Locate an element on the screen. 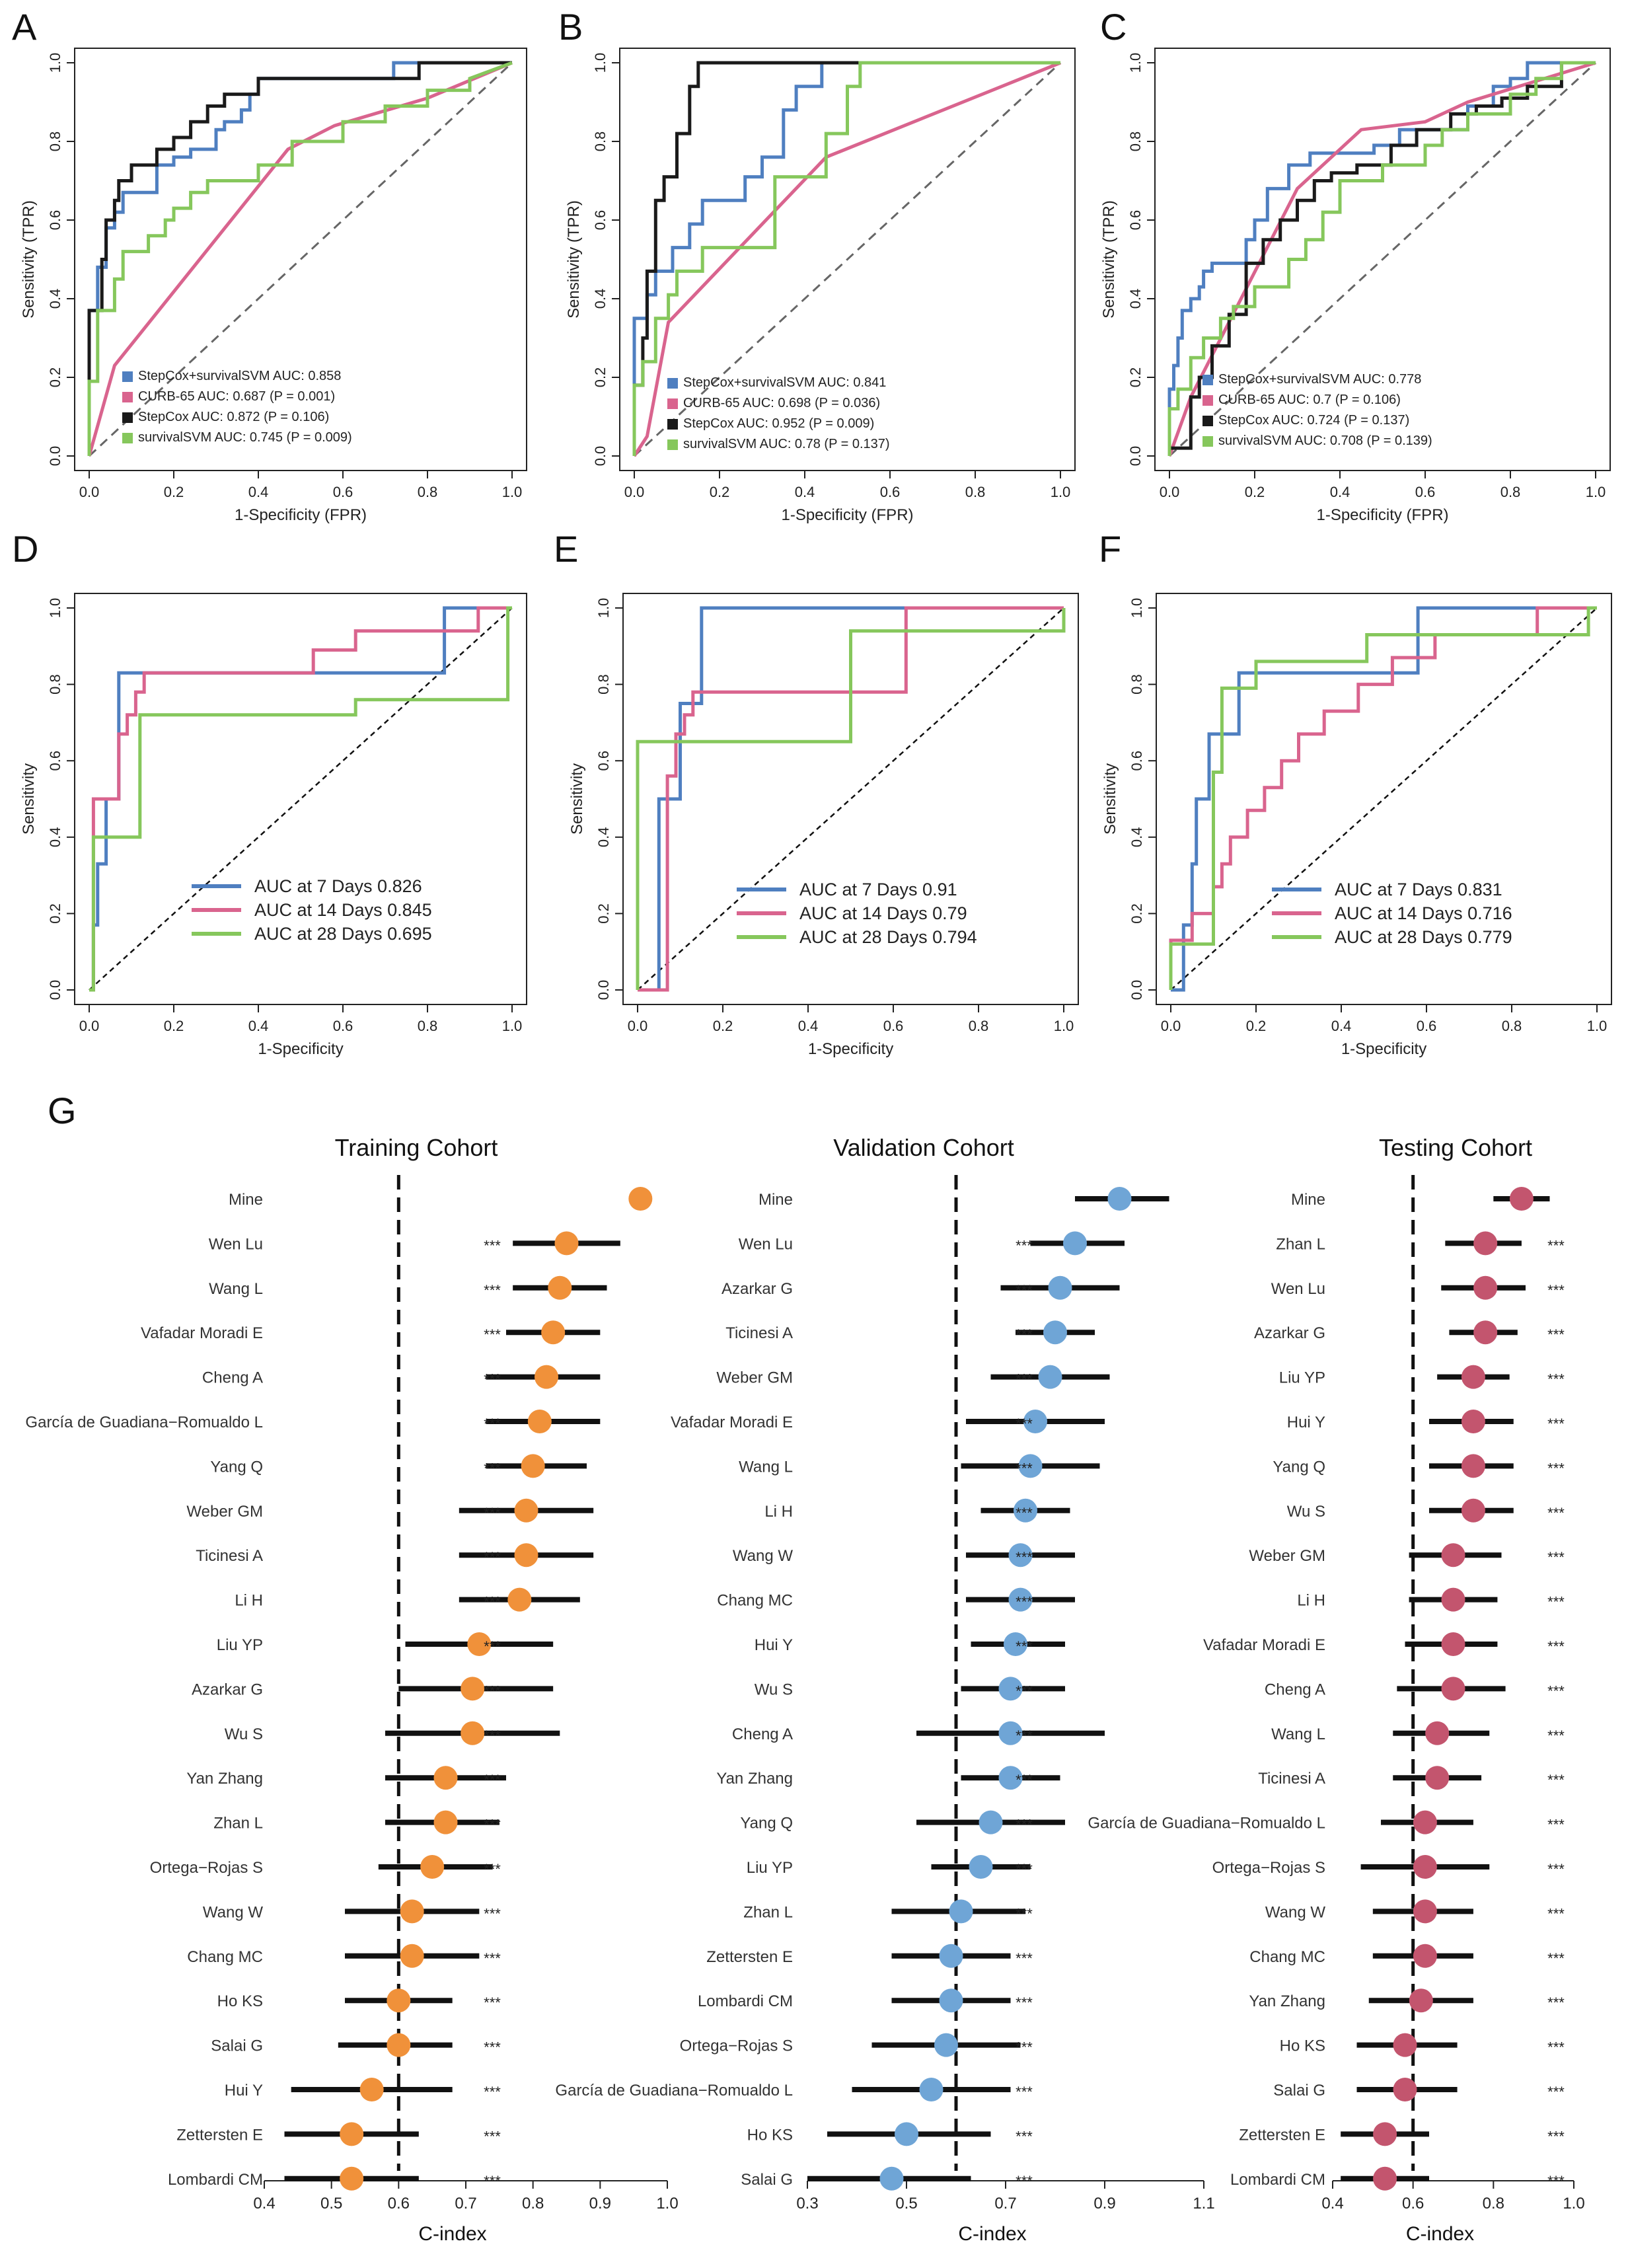 Image resolution: width=1628 pixels, height=2268 pixels. legend-entry: survivalSVM AUC: 0.745 (P = 0.009) is located at coordinates (245, 437).